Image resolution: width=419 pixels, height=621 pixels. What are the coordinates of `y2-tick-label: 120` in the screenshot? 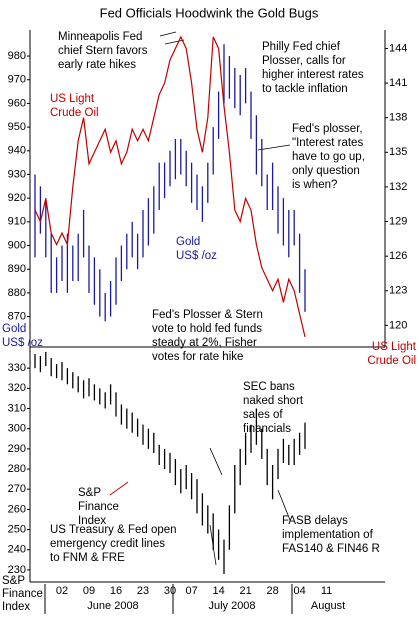 It's located at (398, 325).